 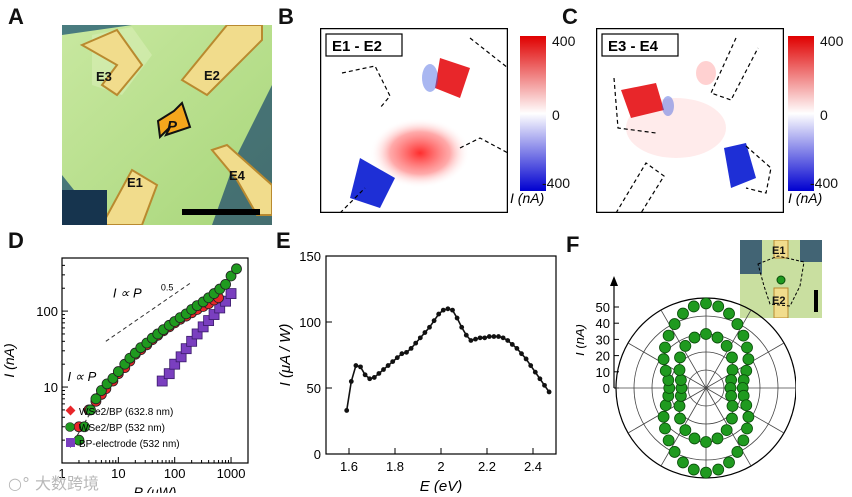 I want to click on colorbar-b: 400 0 -400, so click(x=548, y=112).